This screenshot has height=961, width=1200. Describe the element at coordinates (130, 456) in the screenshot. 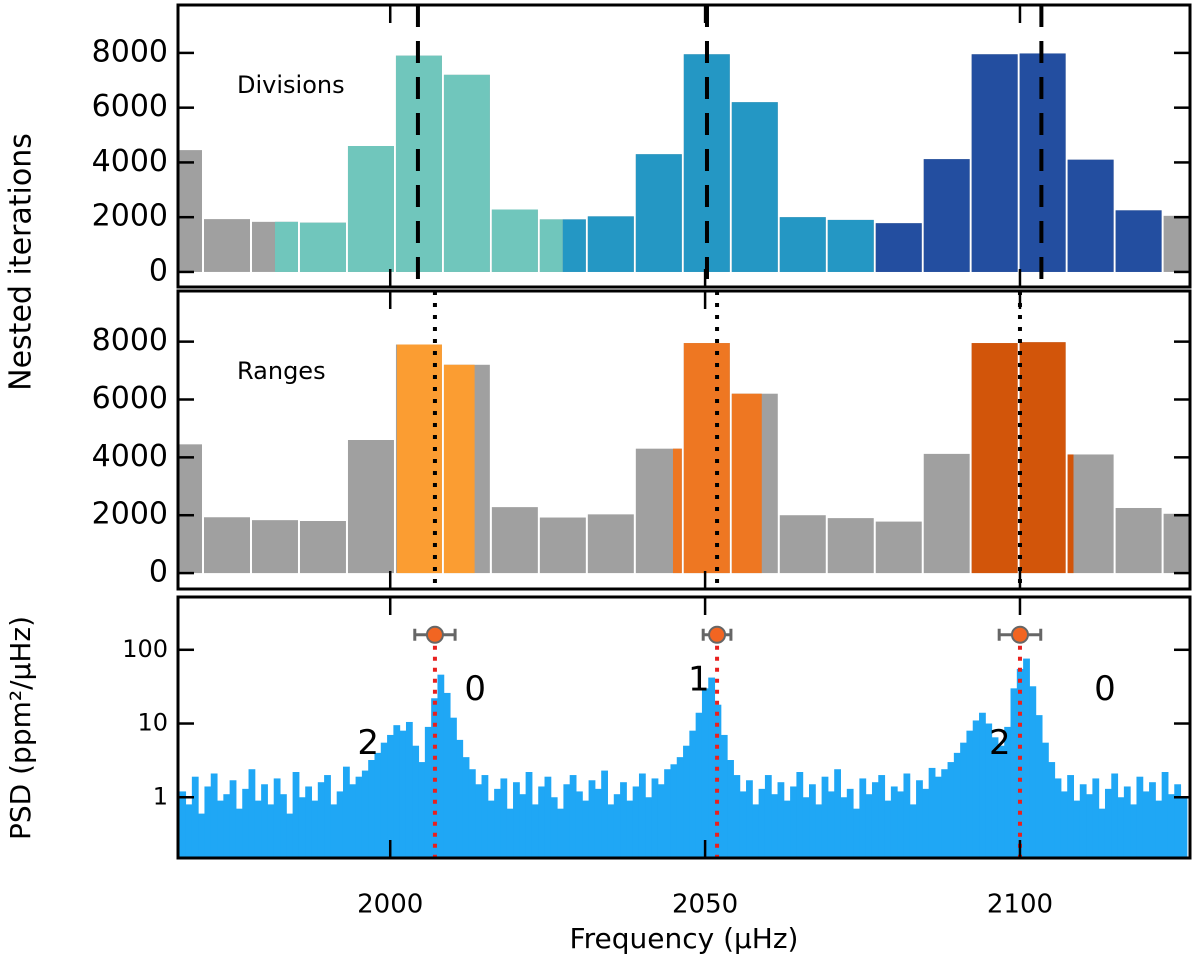

I see `y-tick-label: 4000` at that location.